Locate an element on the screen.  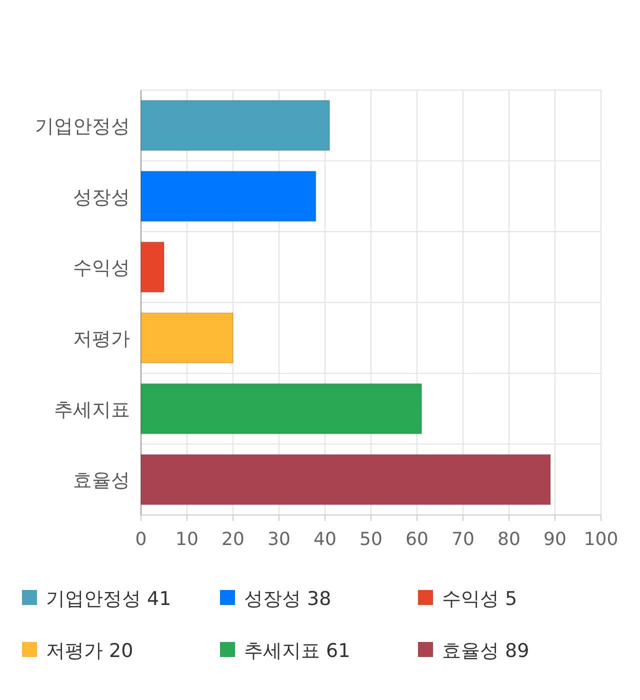
legend-label: 수익성 5 is located at coordinates (480, 599).